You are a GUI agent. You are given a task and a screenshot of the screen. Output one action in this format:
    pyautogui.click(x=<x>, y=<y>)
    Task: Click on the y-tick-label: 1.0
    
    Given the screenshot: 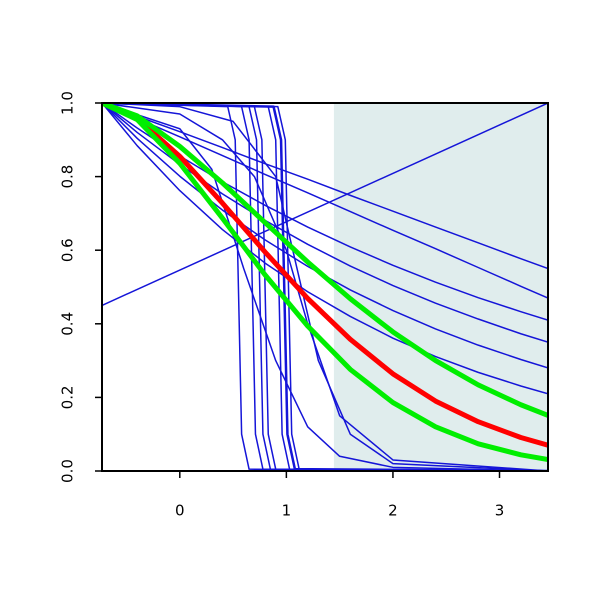 What is the action you would take?
    pyautogui.click(x=68, y=103)
    